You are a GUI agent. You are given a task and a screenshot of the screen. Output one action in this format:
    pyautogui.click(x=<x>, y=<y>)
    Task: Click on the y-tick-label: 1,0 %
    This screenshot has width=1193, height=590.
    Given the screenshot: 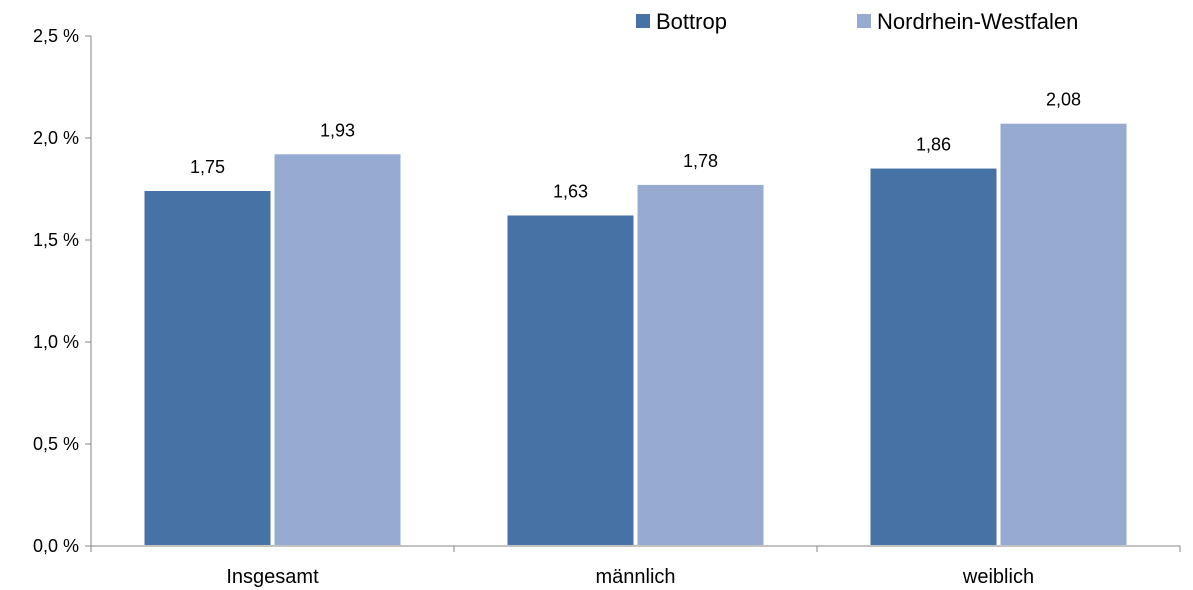 What is the action you would take?
    pyautogui.click(x=56, y=342)
    